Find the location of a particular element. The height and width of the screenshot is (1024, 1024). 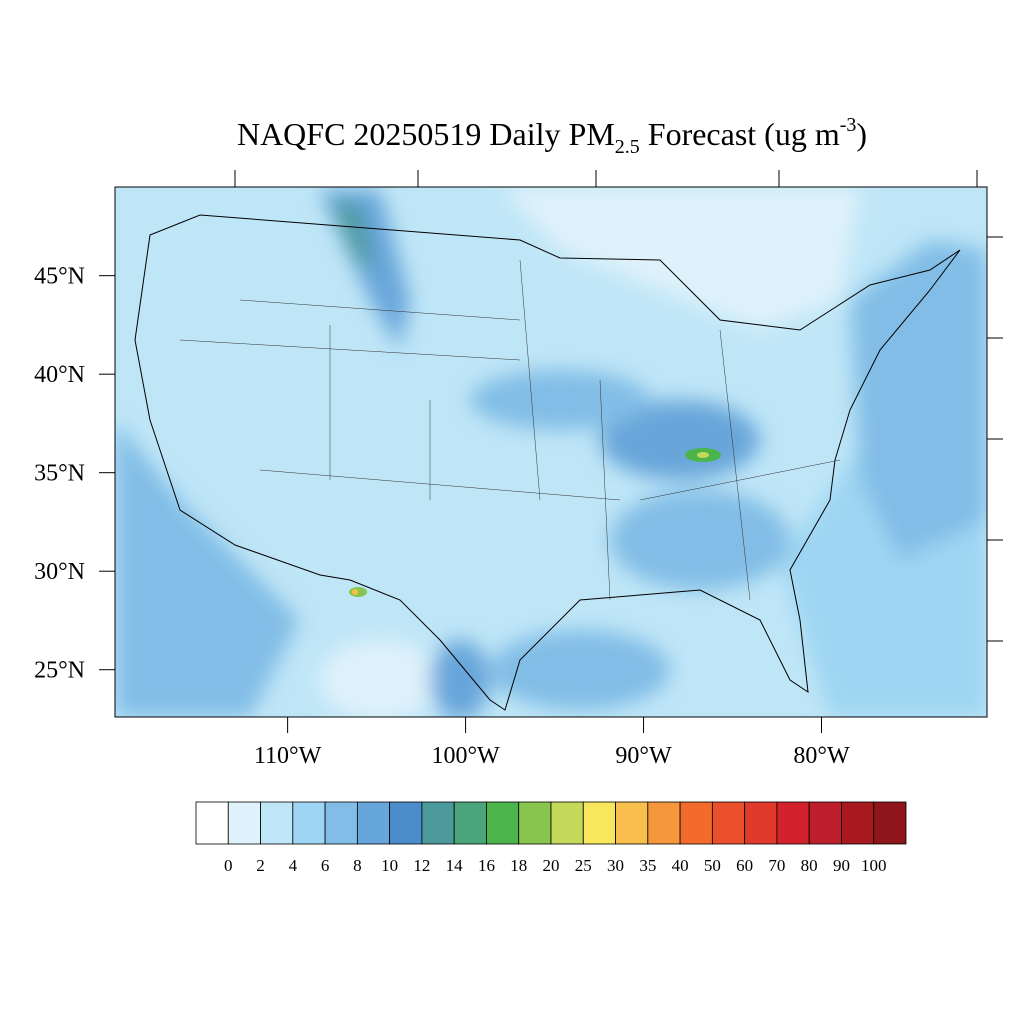

colorbar-label: 10 is located at coordinates (389, 865).